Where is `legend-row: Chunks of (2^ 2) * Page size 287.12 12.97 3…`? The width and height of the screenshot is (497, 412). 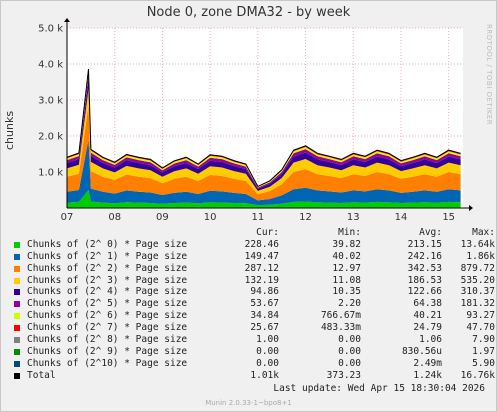
legend-row: Chunks of (2^ 2) * Page size 287.12 12.97 3… is located at coordinates (254, 268).